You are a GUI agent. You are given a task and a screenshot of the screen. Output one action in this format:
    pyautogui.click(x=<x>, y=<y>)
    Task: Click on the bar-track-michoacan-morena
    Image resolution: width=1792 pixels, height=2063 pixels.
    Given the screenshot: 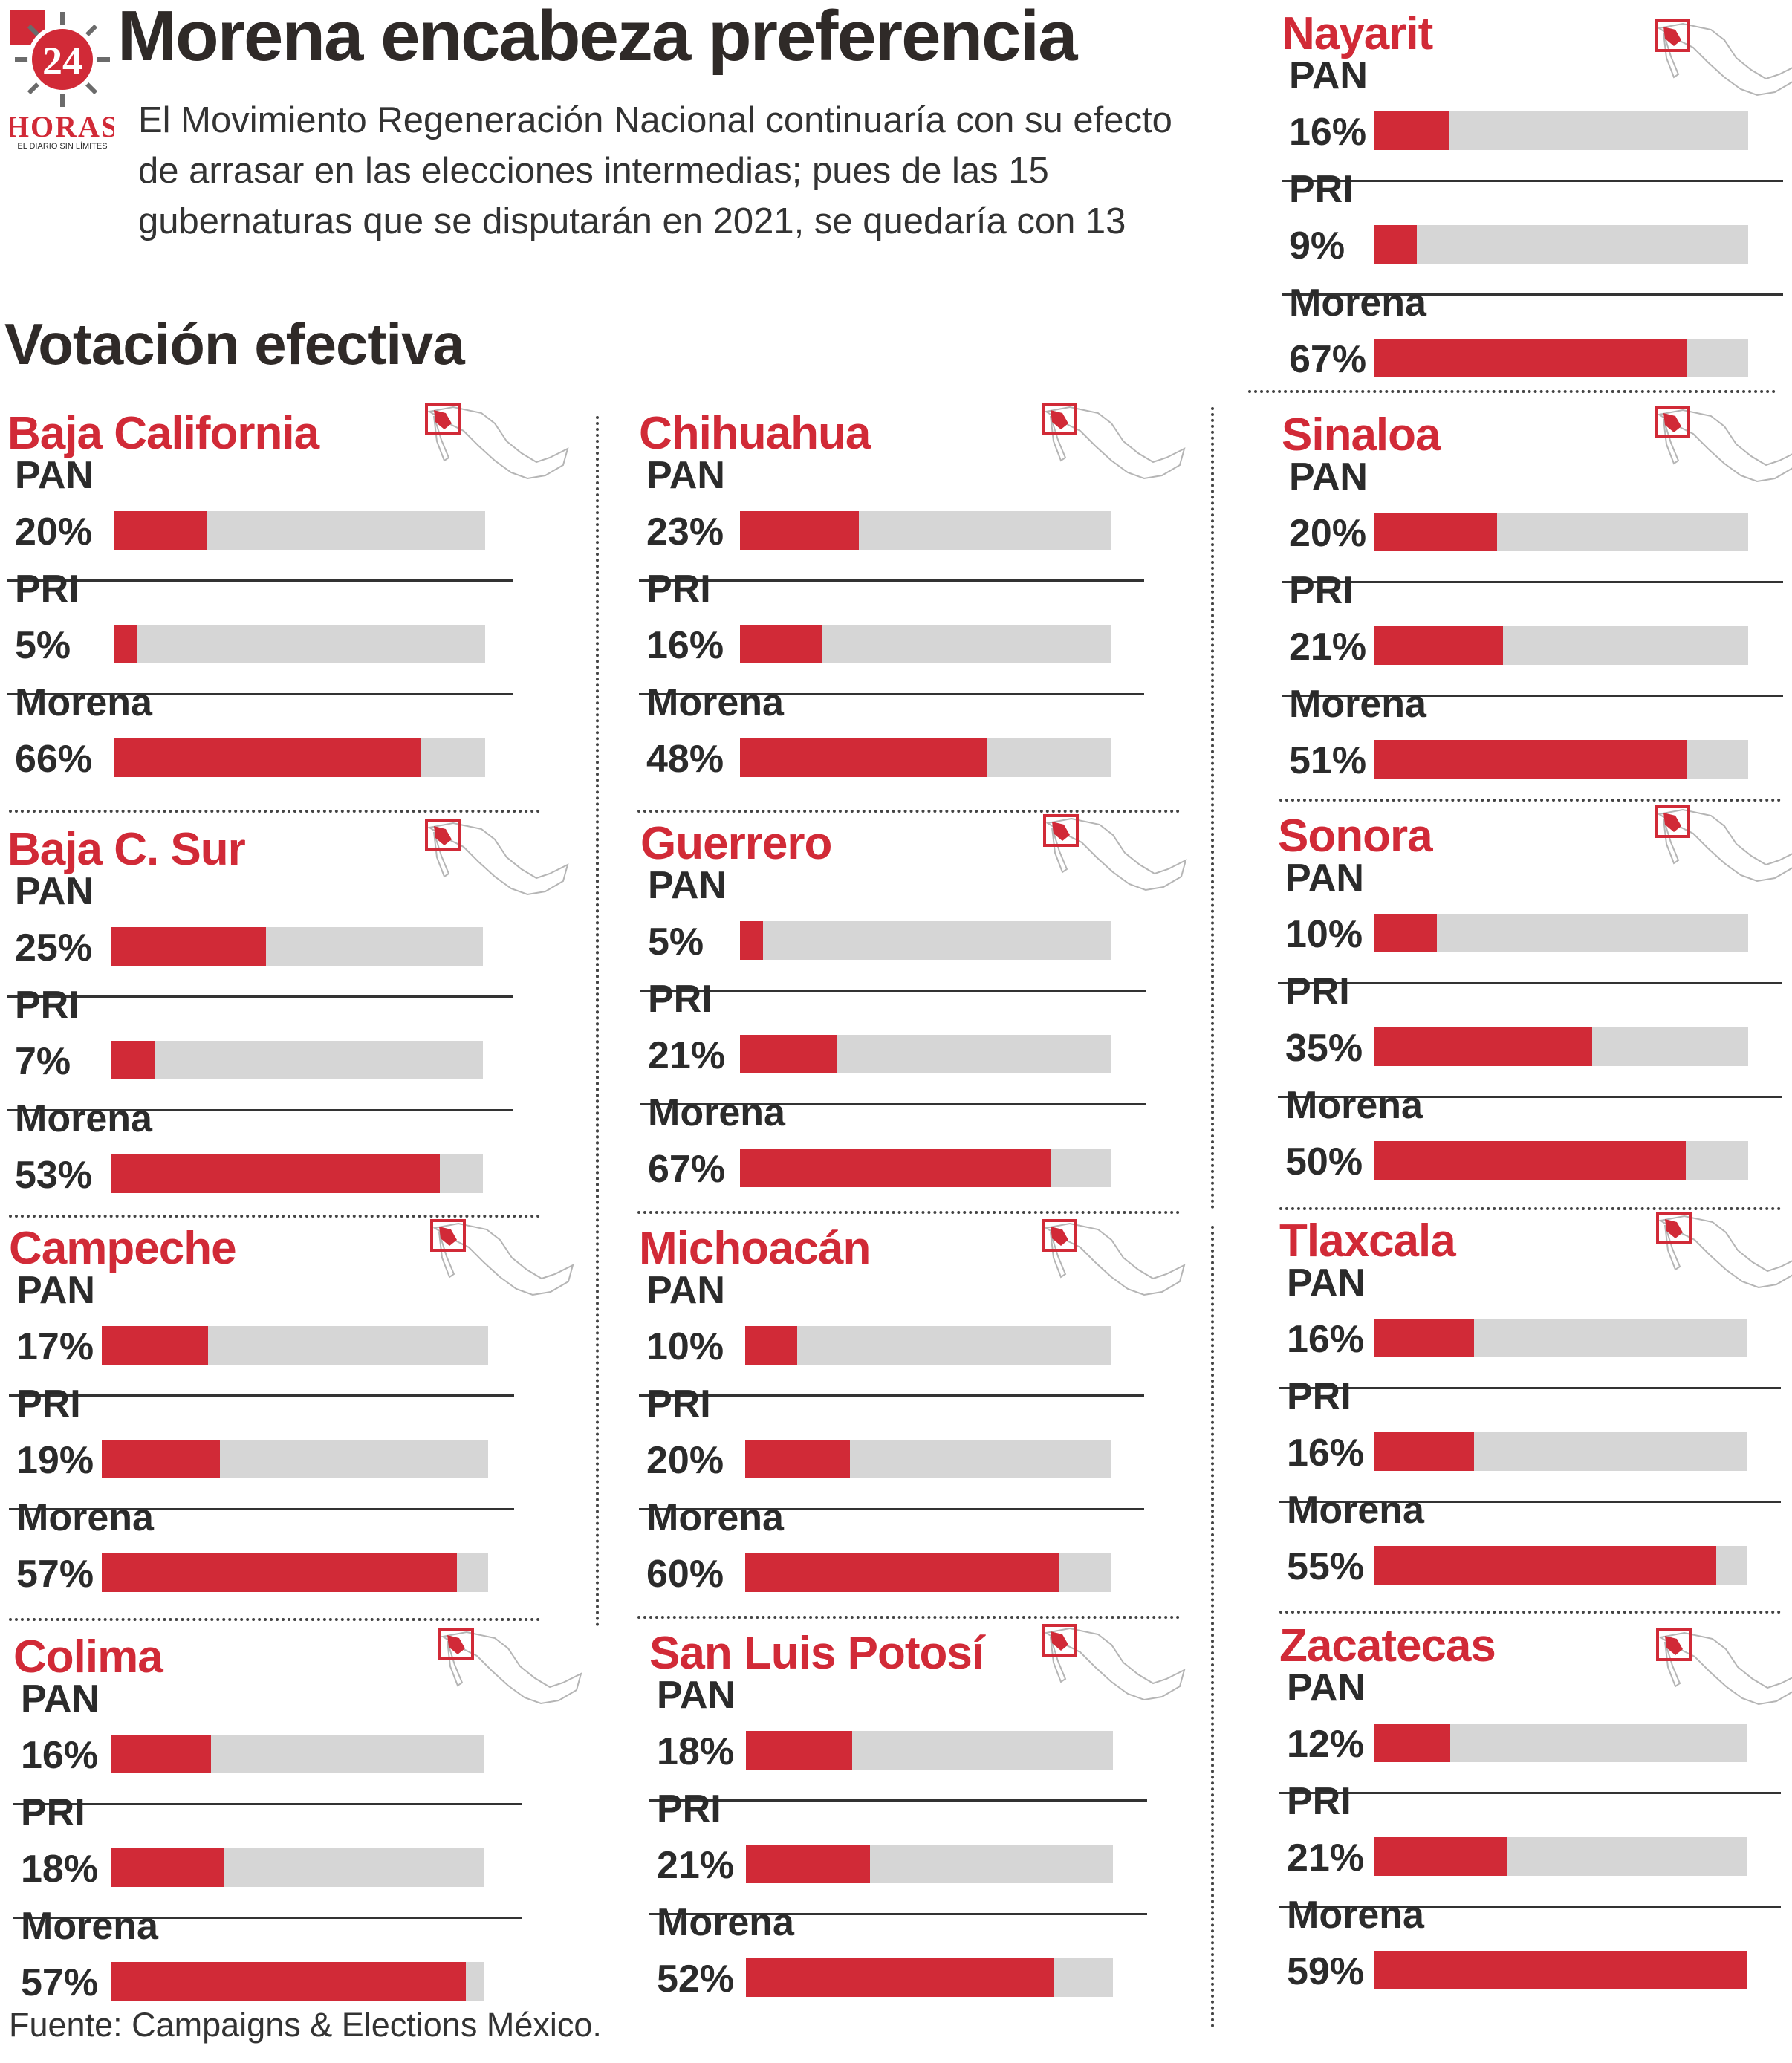 What is the action you would take?
    pyautogui.click(x=928, y=1572)
    